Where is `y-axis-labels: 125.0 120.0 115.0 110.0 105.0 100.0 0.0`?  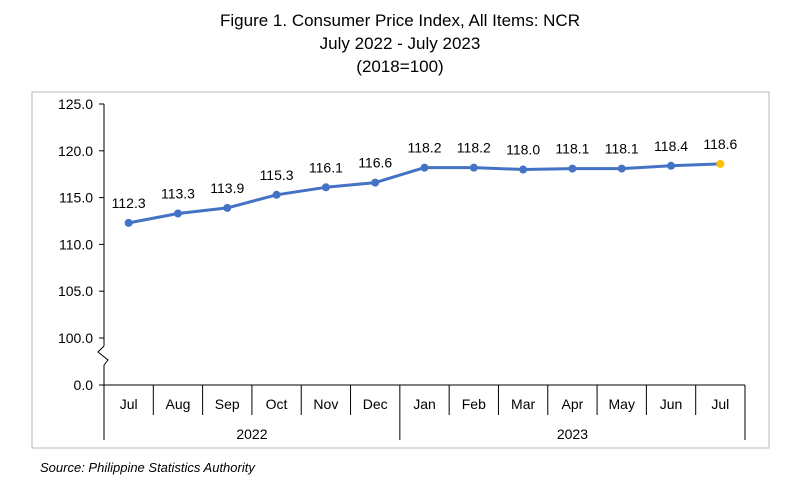
y-axis-labels: 125.0 120.0 115.0 110.0 105.0 100.0 0.0 is located at coordinates (75, 244).